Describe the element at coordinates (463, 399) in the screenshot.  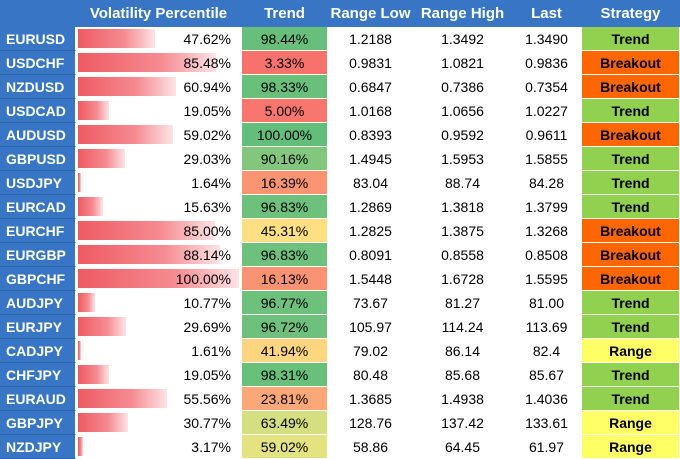
I see `range-high-cell: 1.4938` at that location.